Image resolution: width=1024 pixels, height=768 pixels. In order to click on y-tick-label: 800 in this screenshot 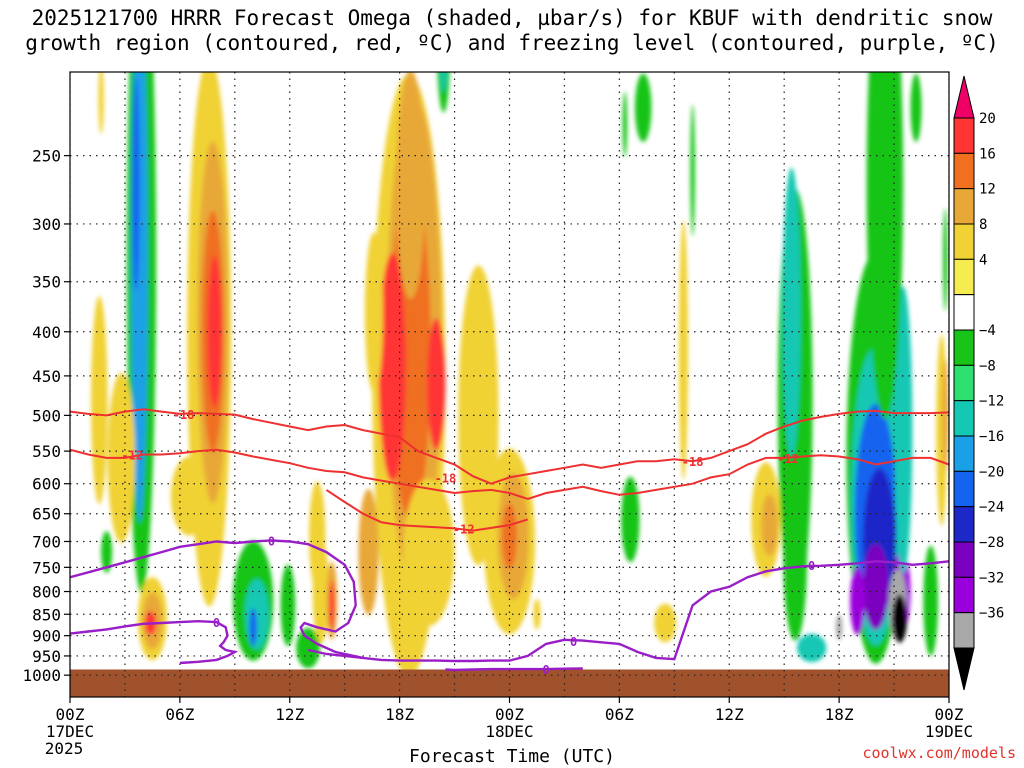, I will do `click(46, 592)`.